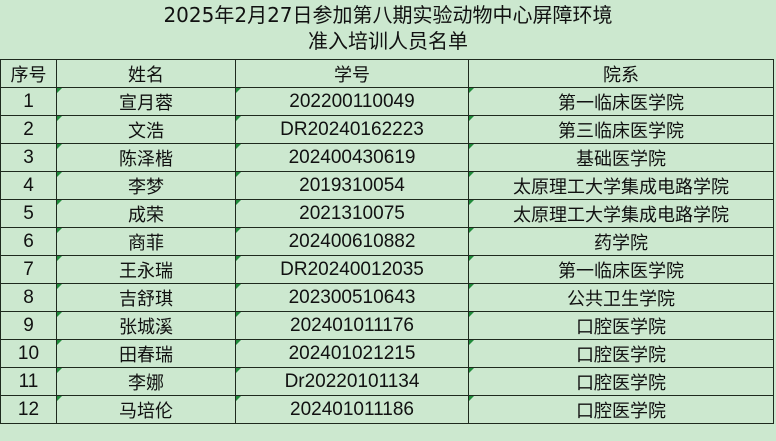  Describe the element at coordinates (621, 157) in the screenshot. I see `cell-department: 基础医学院` at that location.